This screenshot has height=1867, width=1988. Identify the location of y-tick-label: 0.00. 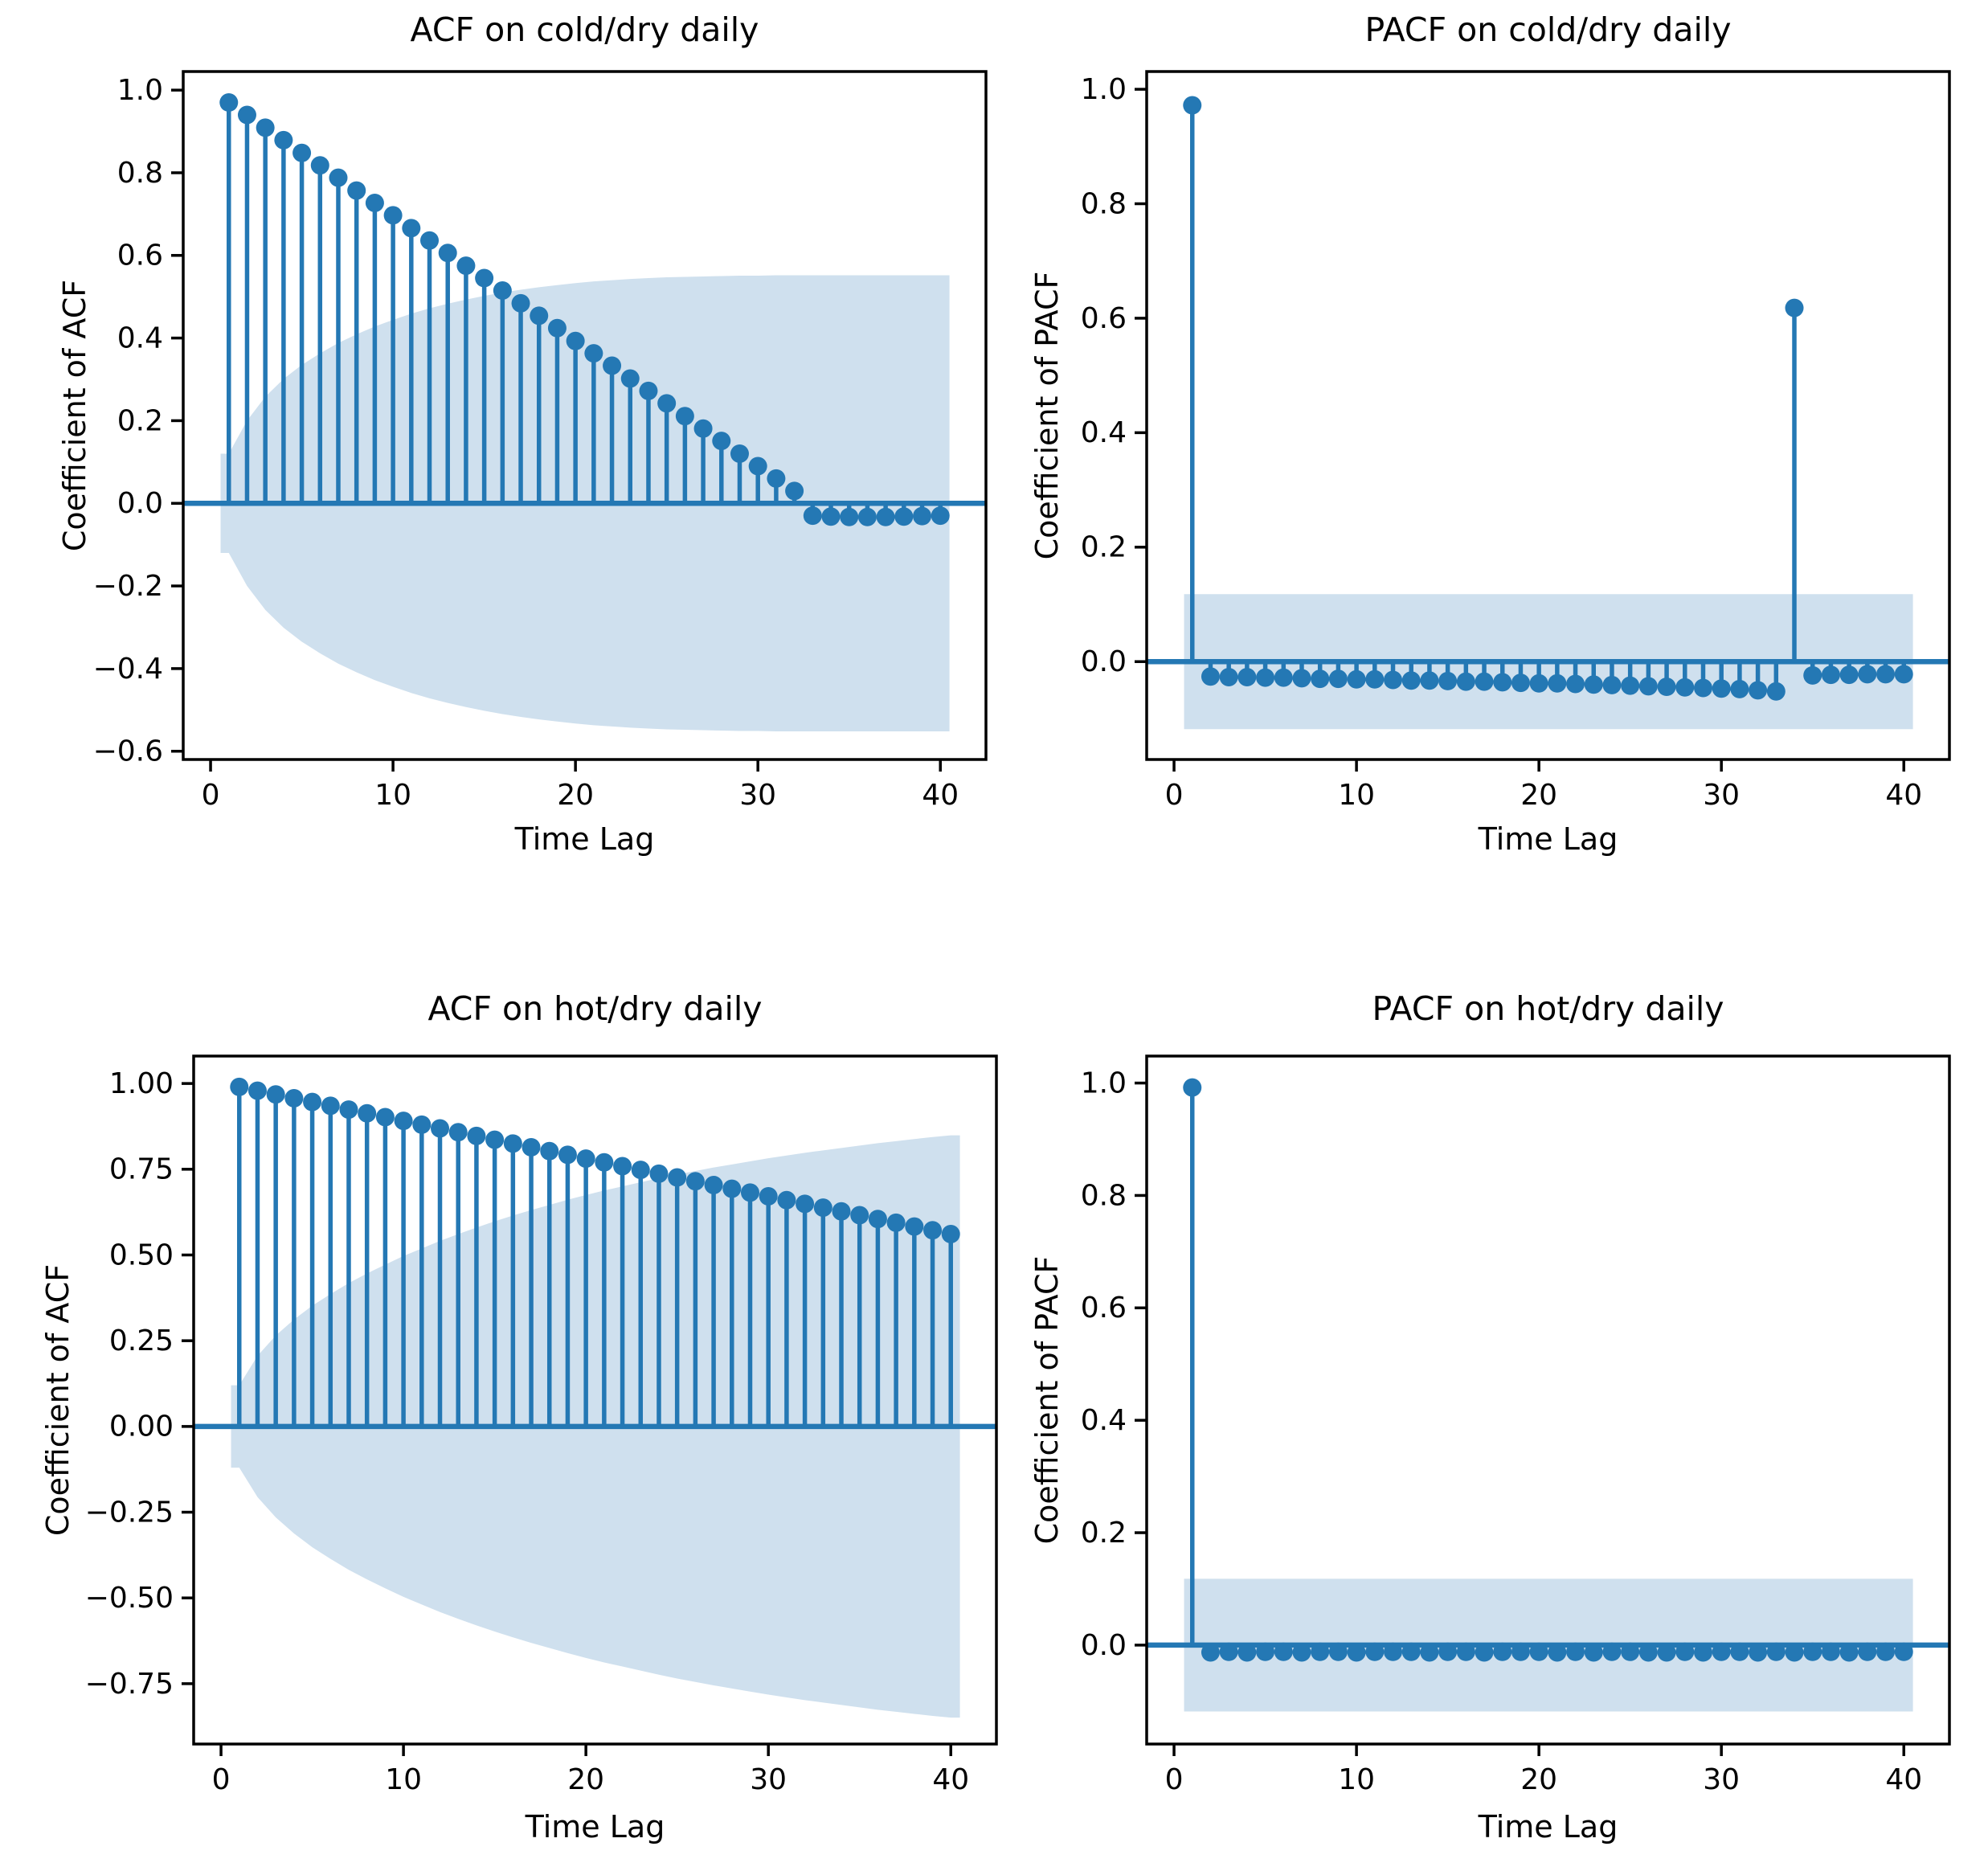
(141, 1426).